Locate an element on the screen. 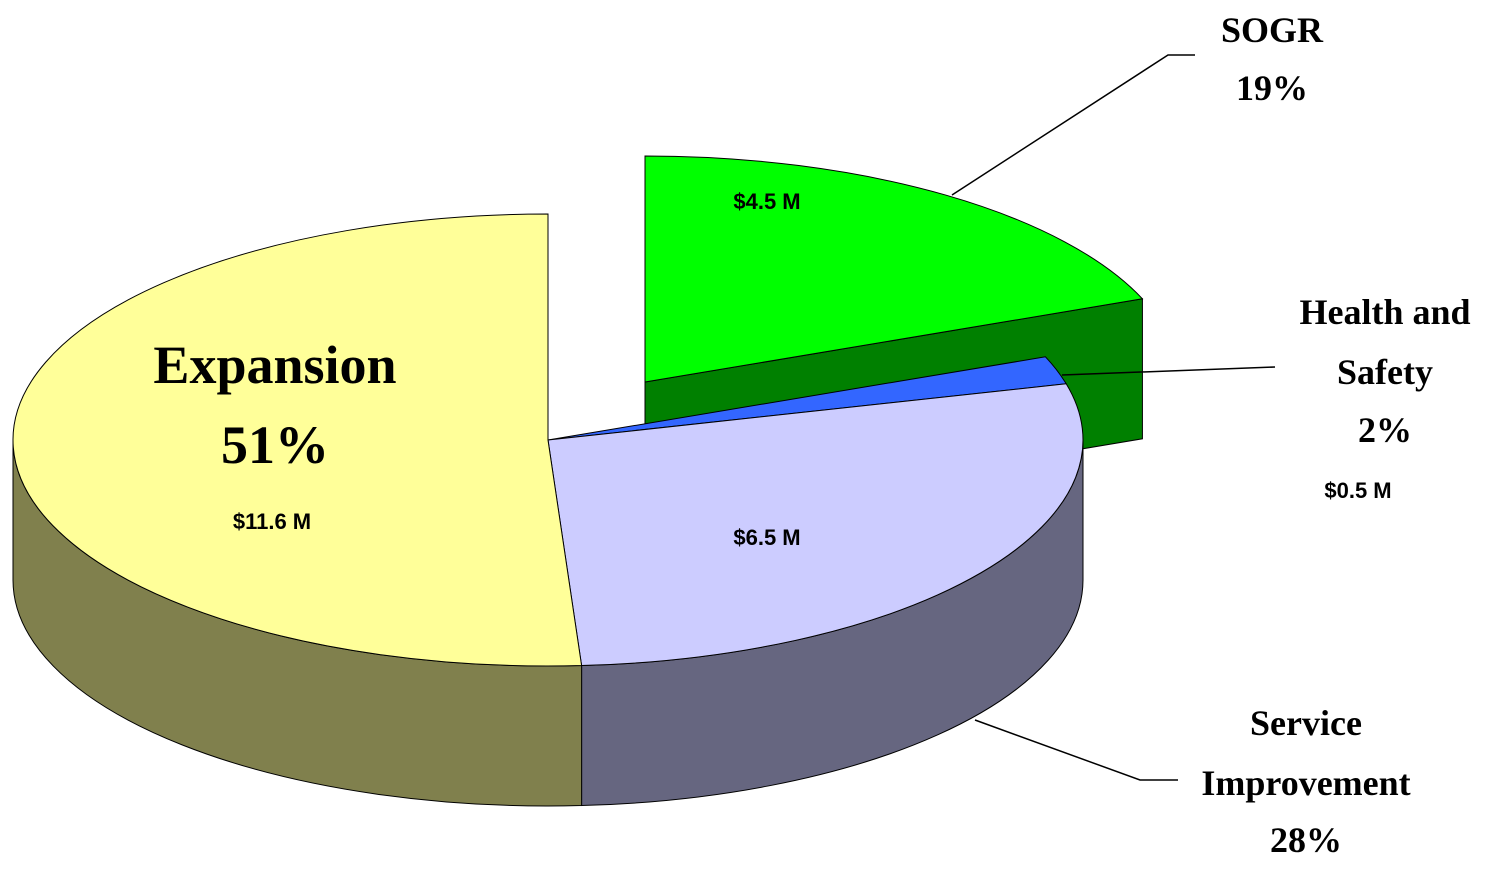  percent-label: 28% is located at coordinates (1306, 840).